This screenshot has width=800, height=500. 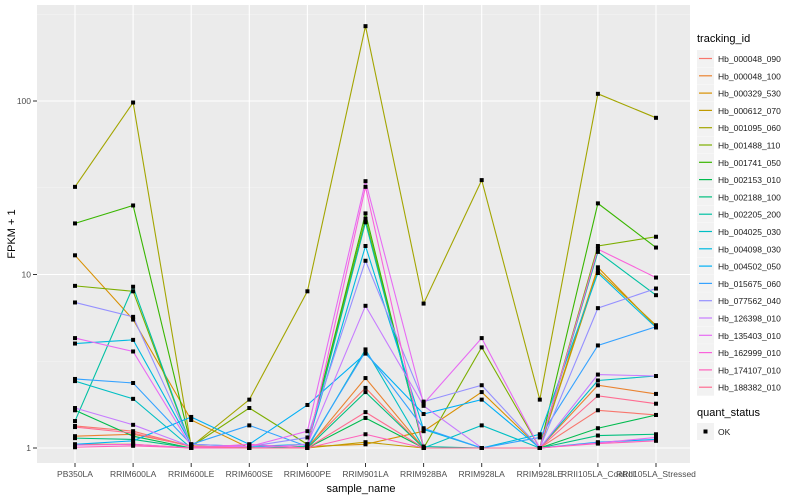 What do you see at coordinates (749, 301) in the screenshot?
I see `legend-label: Hb_077562_040` at bounding box center [749, 301].